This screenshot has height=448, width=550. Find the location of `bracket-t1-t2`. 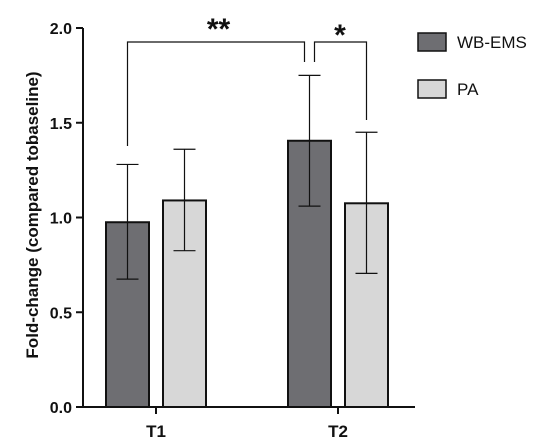

bracket-t1-t2 is located at coordinates (216, 93).